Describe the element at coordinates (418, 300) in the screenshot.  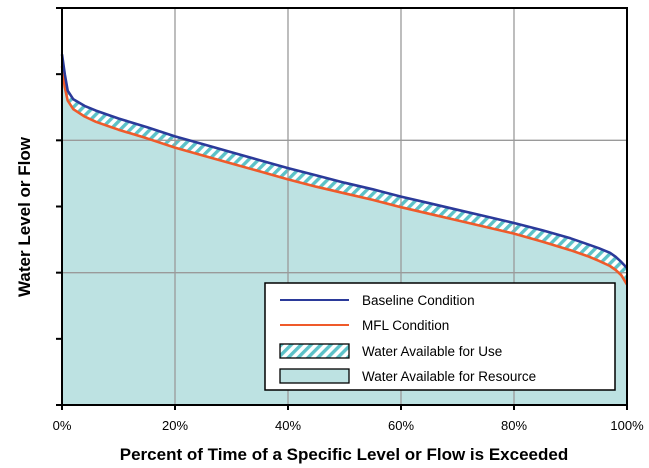
I see `legend-label: Baseline Condition` at that location.